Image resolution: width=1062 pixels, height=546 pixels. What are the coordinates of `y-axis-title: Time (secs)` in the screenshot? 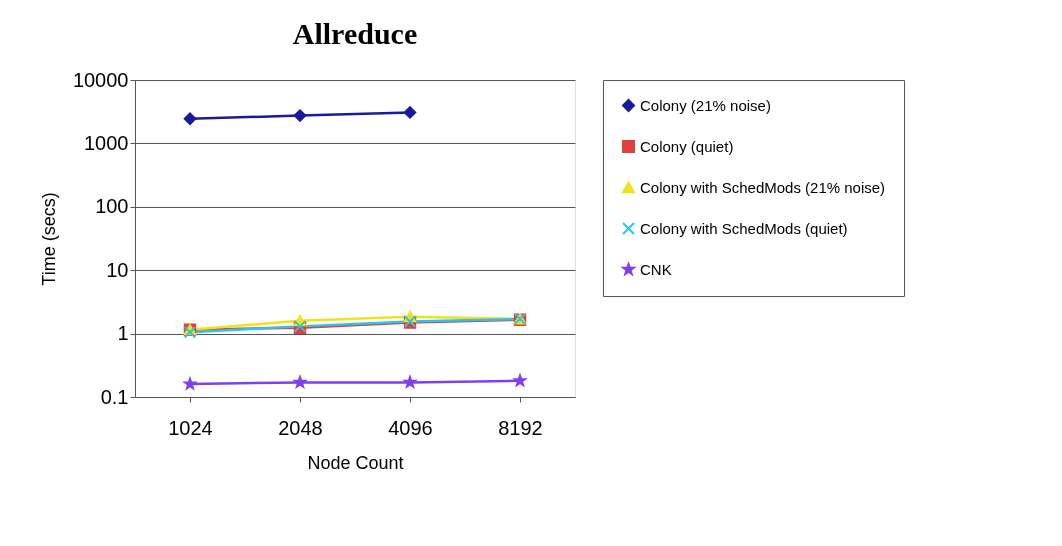 It's located at (48, 239).